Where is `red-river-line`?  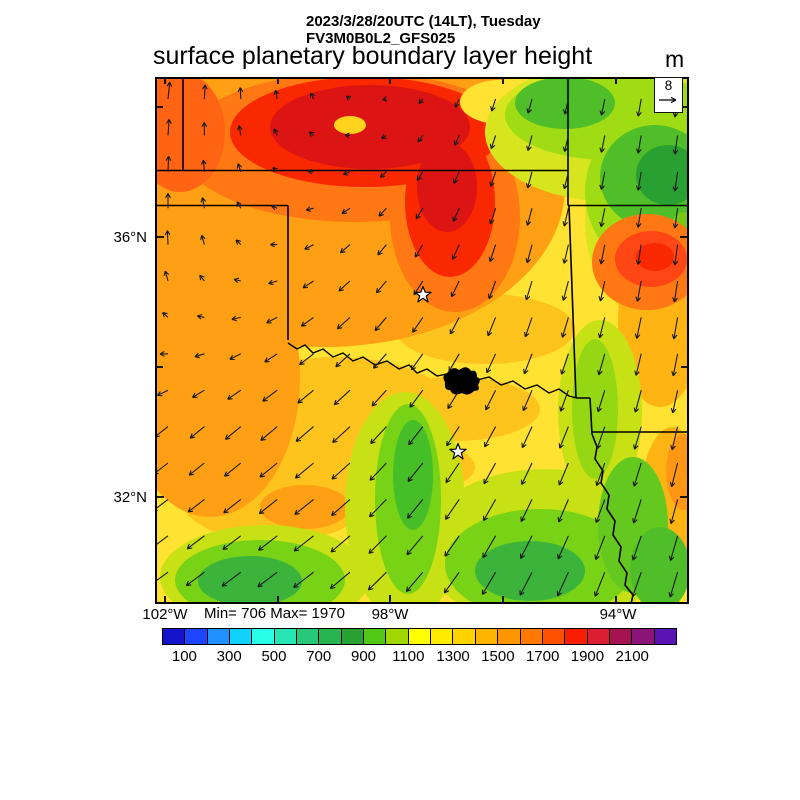 red-river-line is located at coordinates (438, 370).